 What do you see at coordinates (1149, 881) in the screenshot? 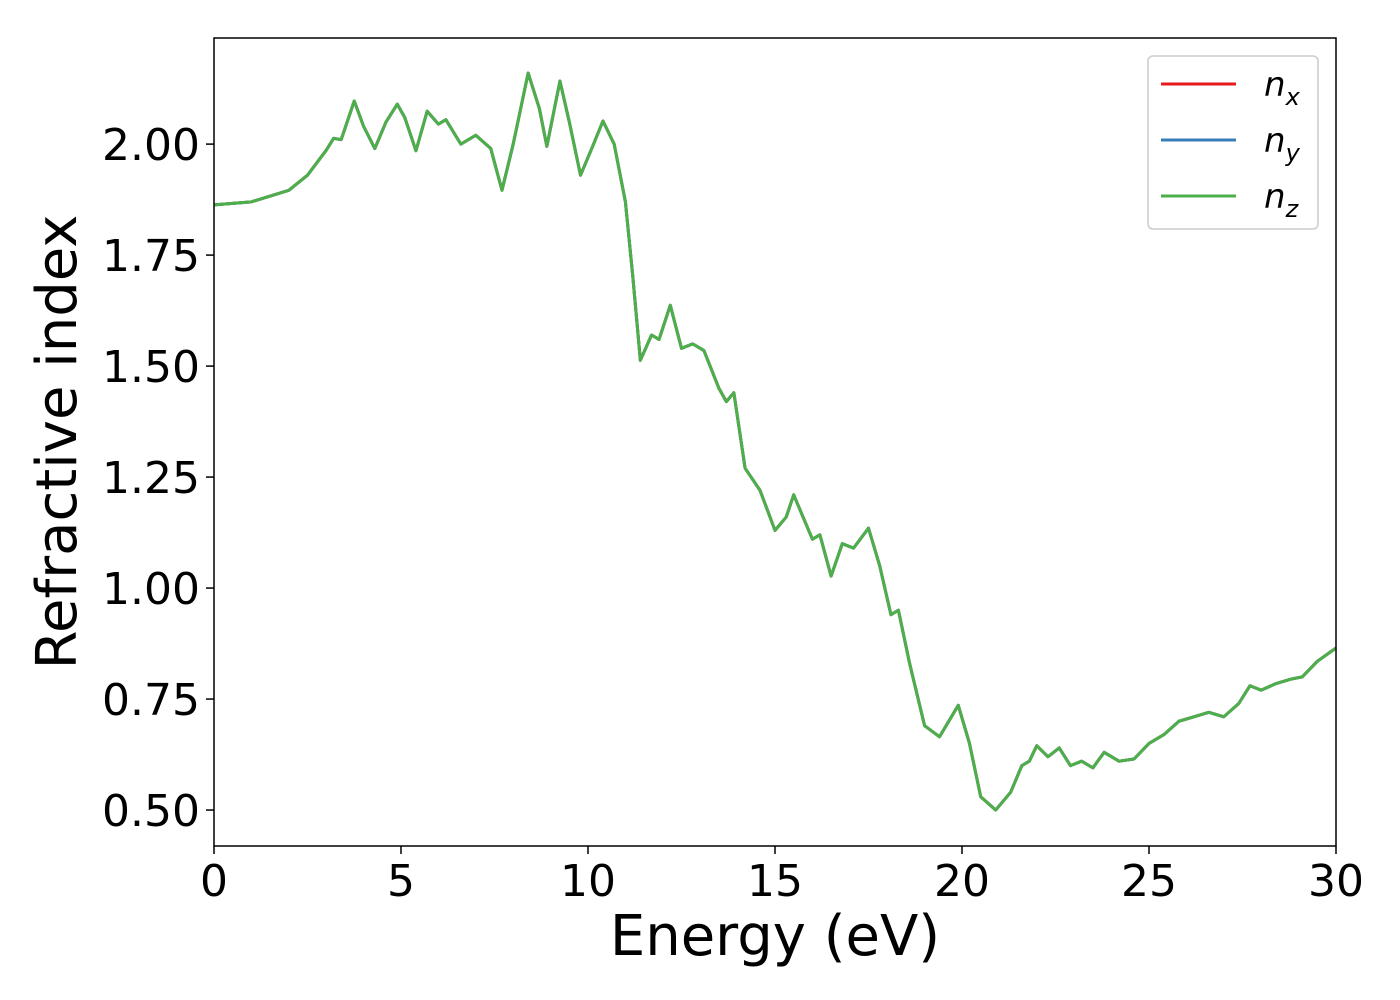
I see `x-tick-label: 25` at bounding box center [1149, 881].